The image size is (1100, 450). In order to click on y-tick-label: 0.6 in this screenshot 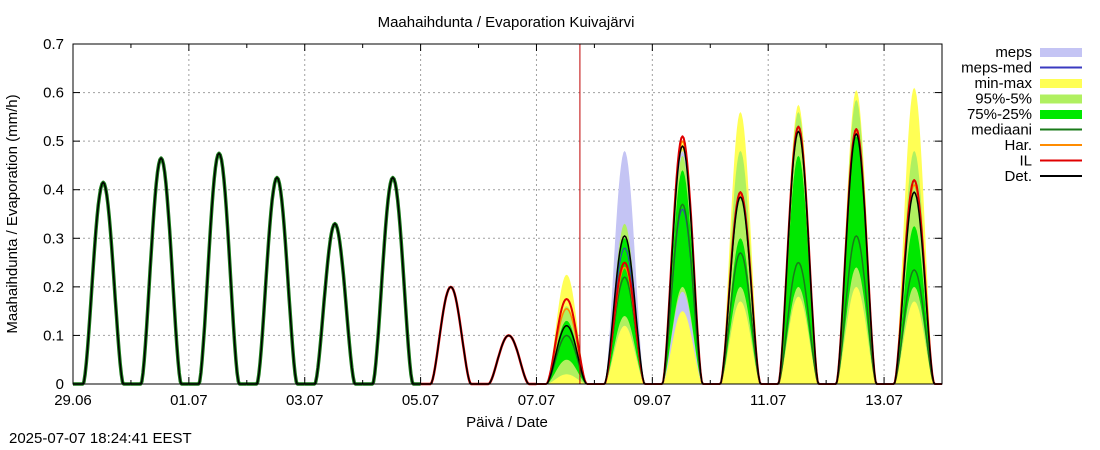, I will do `click(53, 93)`.